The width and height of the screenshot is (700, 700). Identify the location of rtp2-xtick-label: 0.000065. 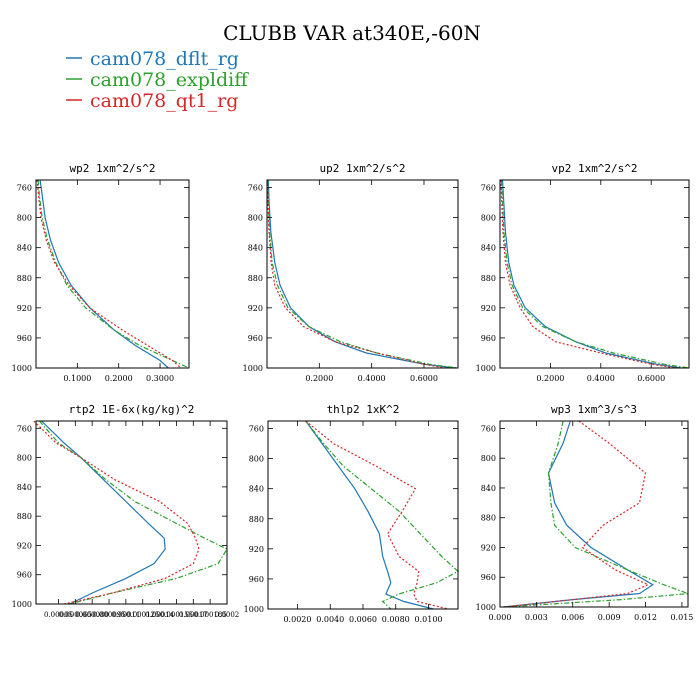
(75, 615).